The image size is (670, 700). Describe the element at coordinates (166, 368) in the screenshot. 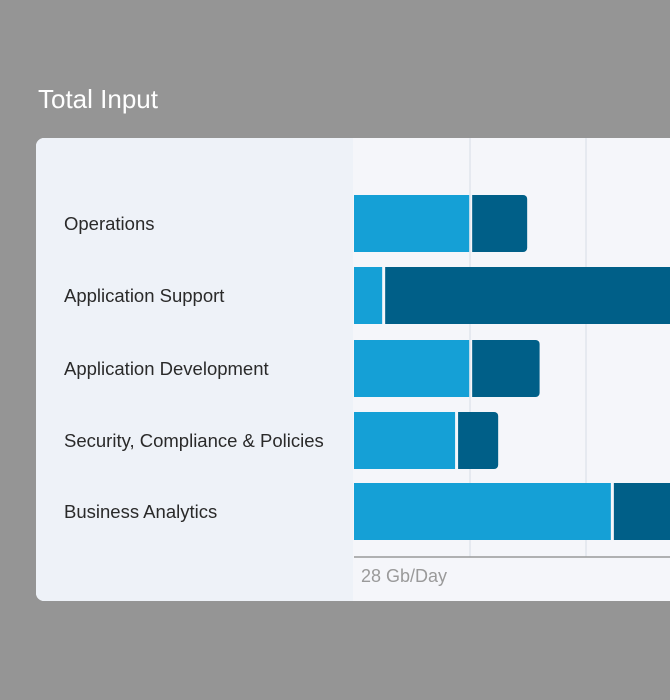

I see `category-label: Application Development` at that location.